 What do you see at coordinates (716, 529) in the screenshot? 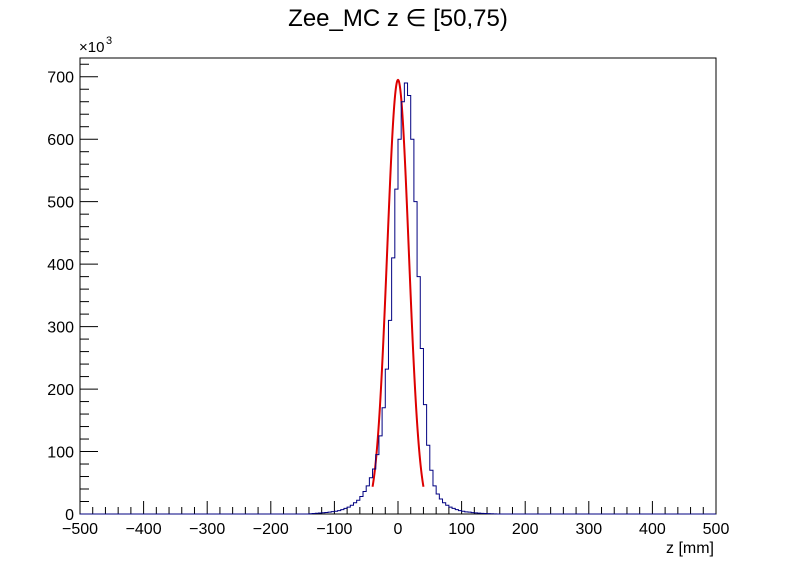
I see `x-tick-label: 500` at bounding box center [716, 529].